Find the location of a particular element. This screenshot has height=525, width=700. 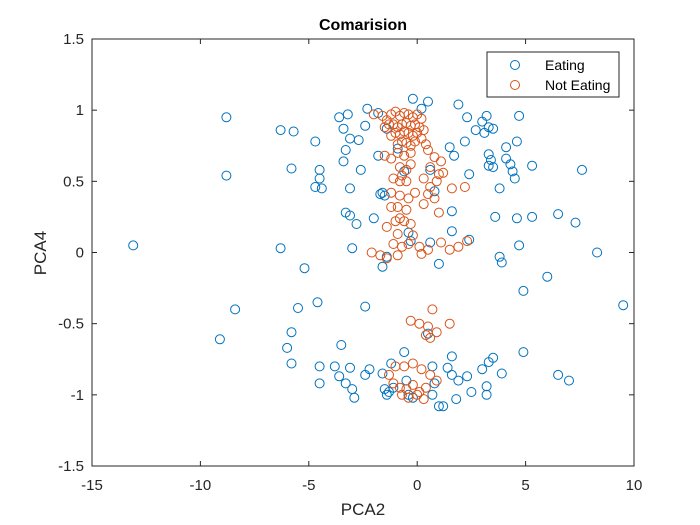

x-tick-label: -10 is located at coordinates (201, 485).